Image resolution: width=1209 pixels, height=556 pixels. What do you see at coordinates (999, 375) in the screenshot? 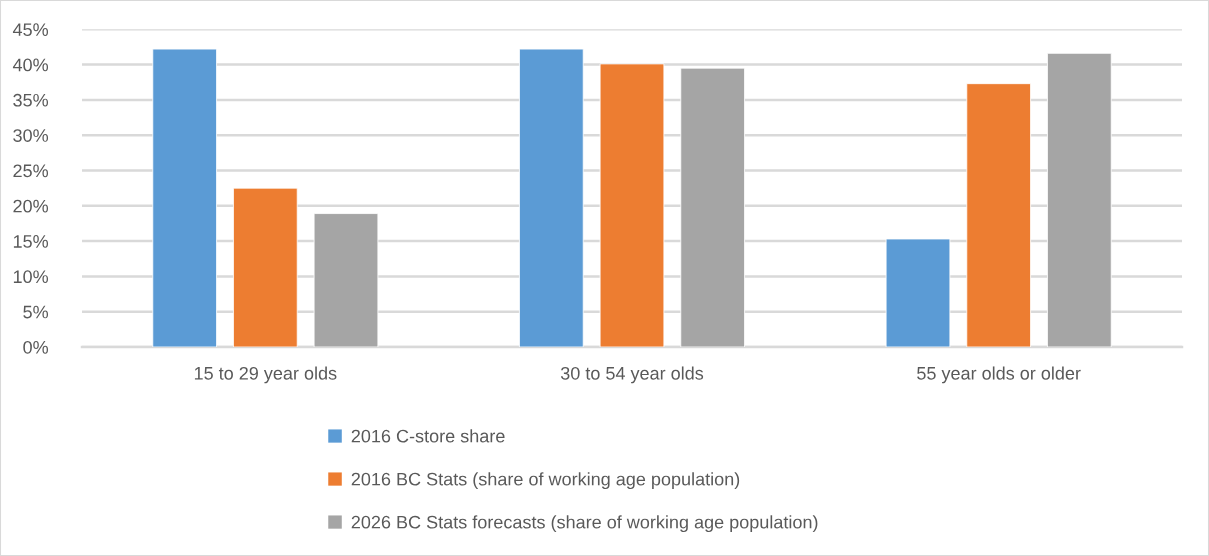
I see `x-tick-label: 55 year olds or older` at bounding box center [999, 375].